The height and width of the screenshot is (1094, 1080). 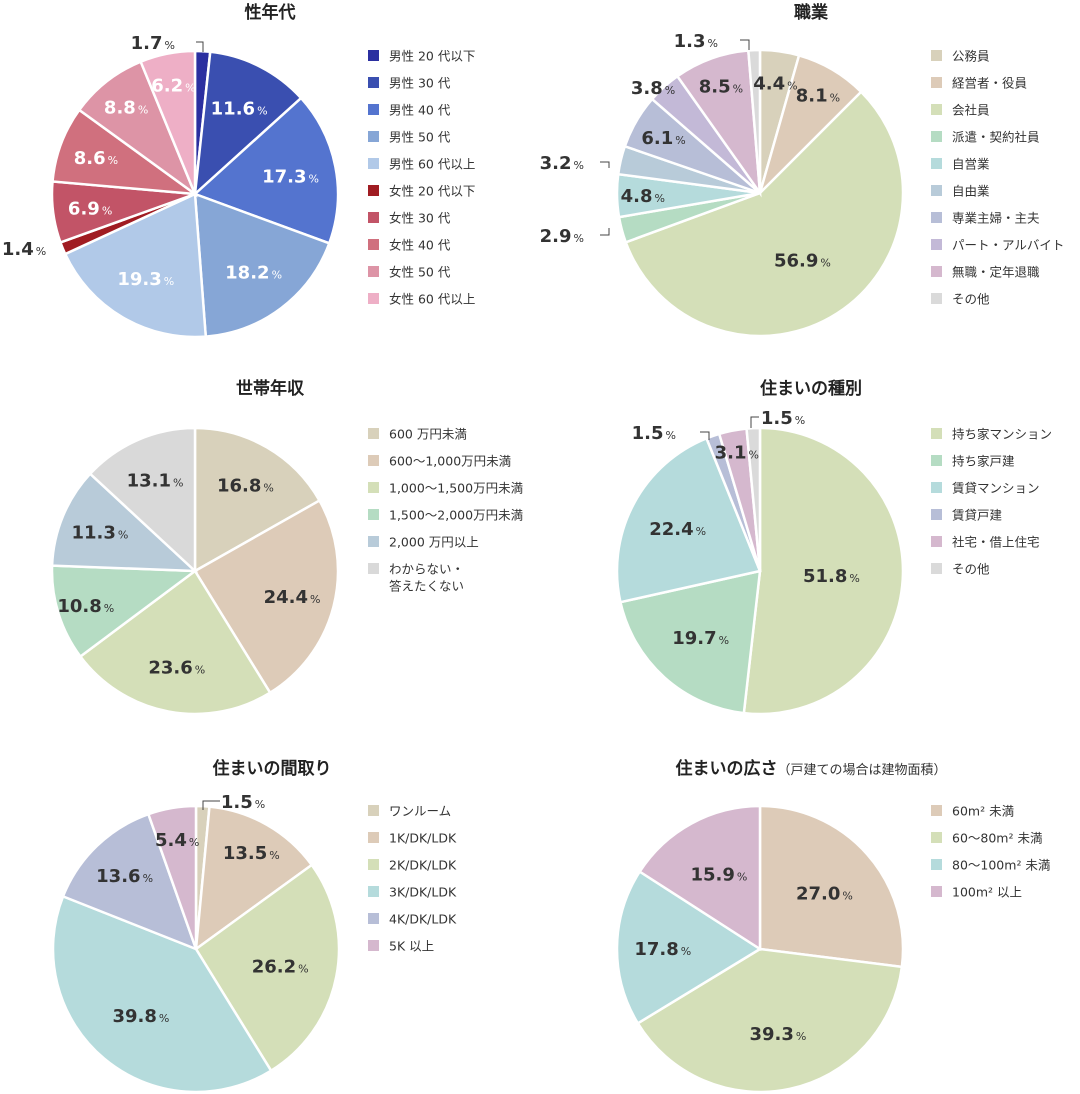 What do you see at coordinates (420, 245) in the screenshot?
I see `legend-label: 女性 40 代` at bounding box center [420, 245].